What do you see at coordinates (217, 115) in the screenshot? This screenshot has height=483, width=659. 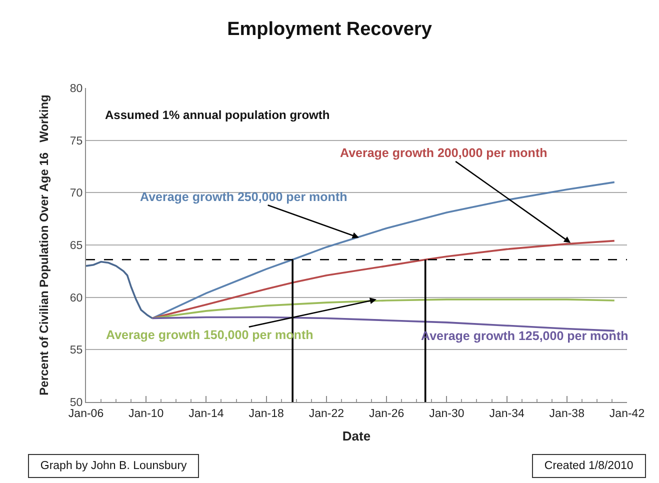 I see `annotation: Assumed 1% annual population growth` at bounding box center [217, 115].